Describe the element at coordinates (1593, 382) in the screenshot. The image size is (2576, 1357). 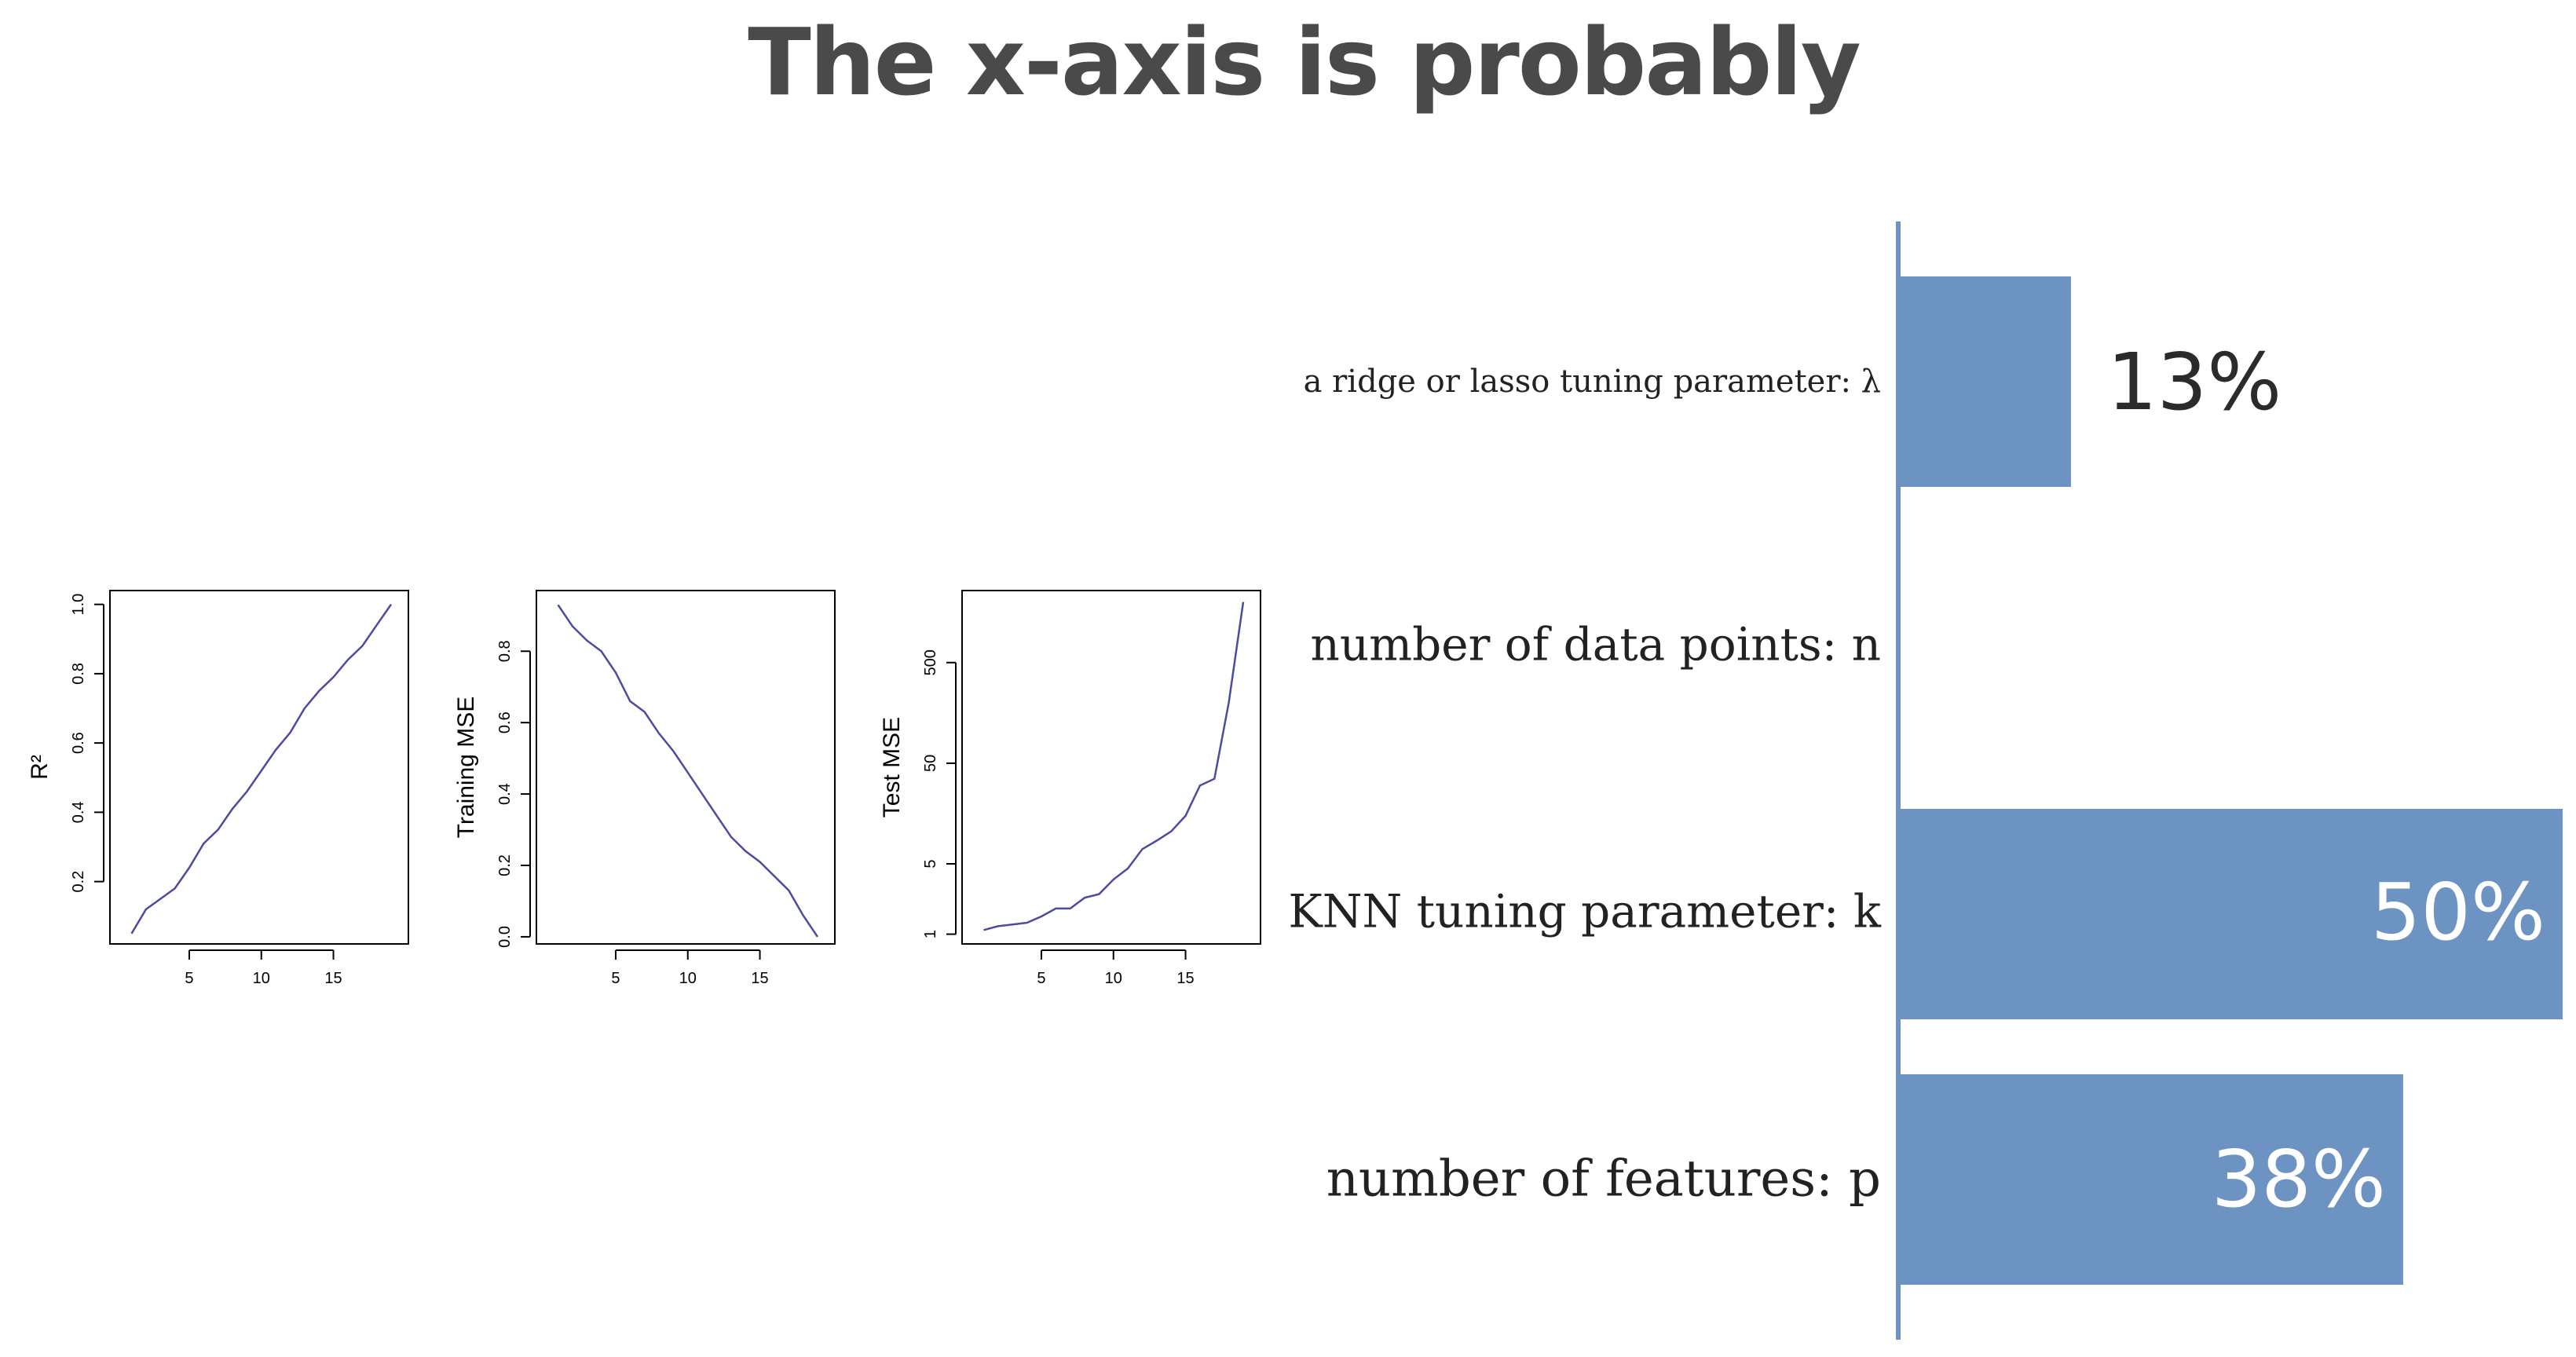
I see `category-label: a ridge or lasso tuning parameter: λ` at that location.